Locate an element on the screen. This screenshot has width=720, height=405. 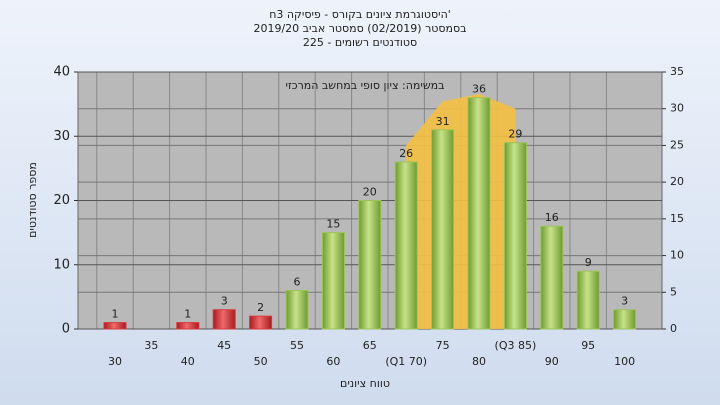
y2-tick-label: 0 is located at coordinates (673, 328).